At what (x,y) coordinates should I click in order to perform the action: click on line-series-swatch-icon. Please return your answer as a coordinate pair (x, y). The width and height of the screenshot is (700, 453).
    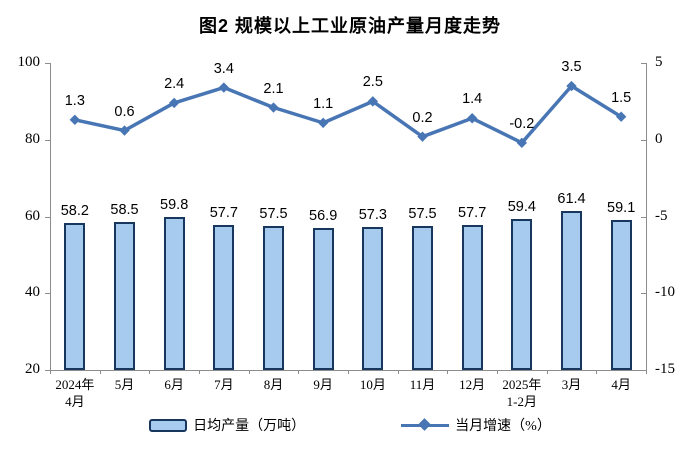
    Looking at the image, I should click on (425, 425).